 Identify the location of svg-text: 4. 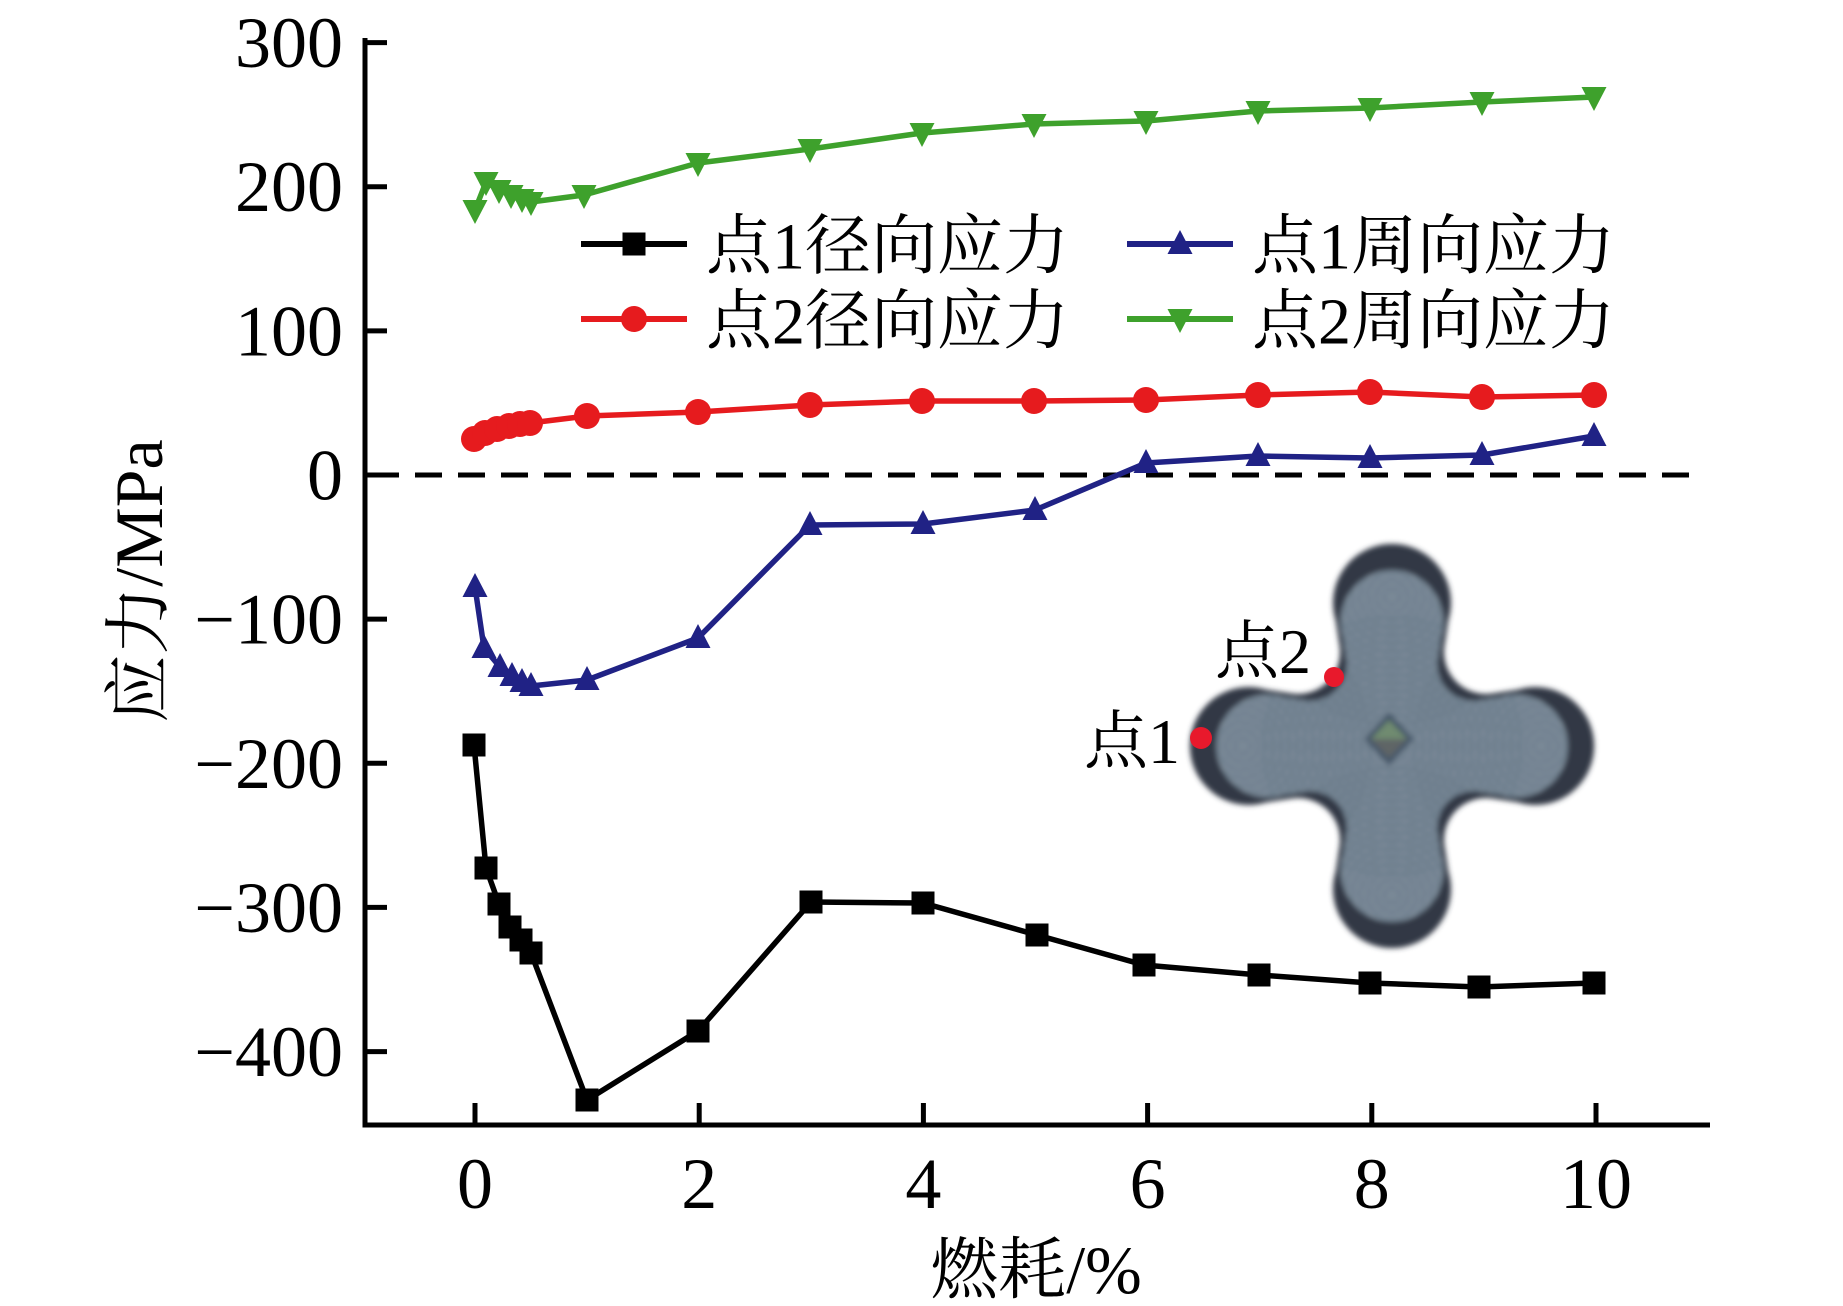
(923, 1184).